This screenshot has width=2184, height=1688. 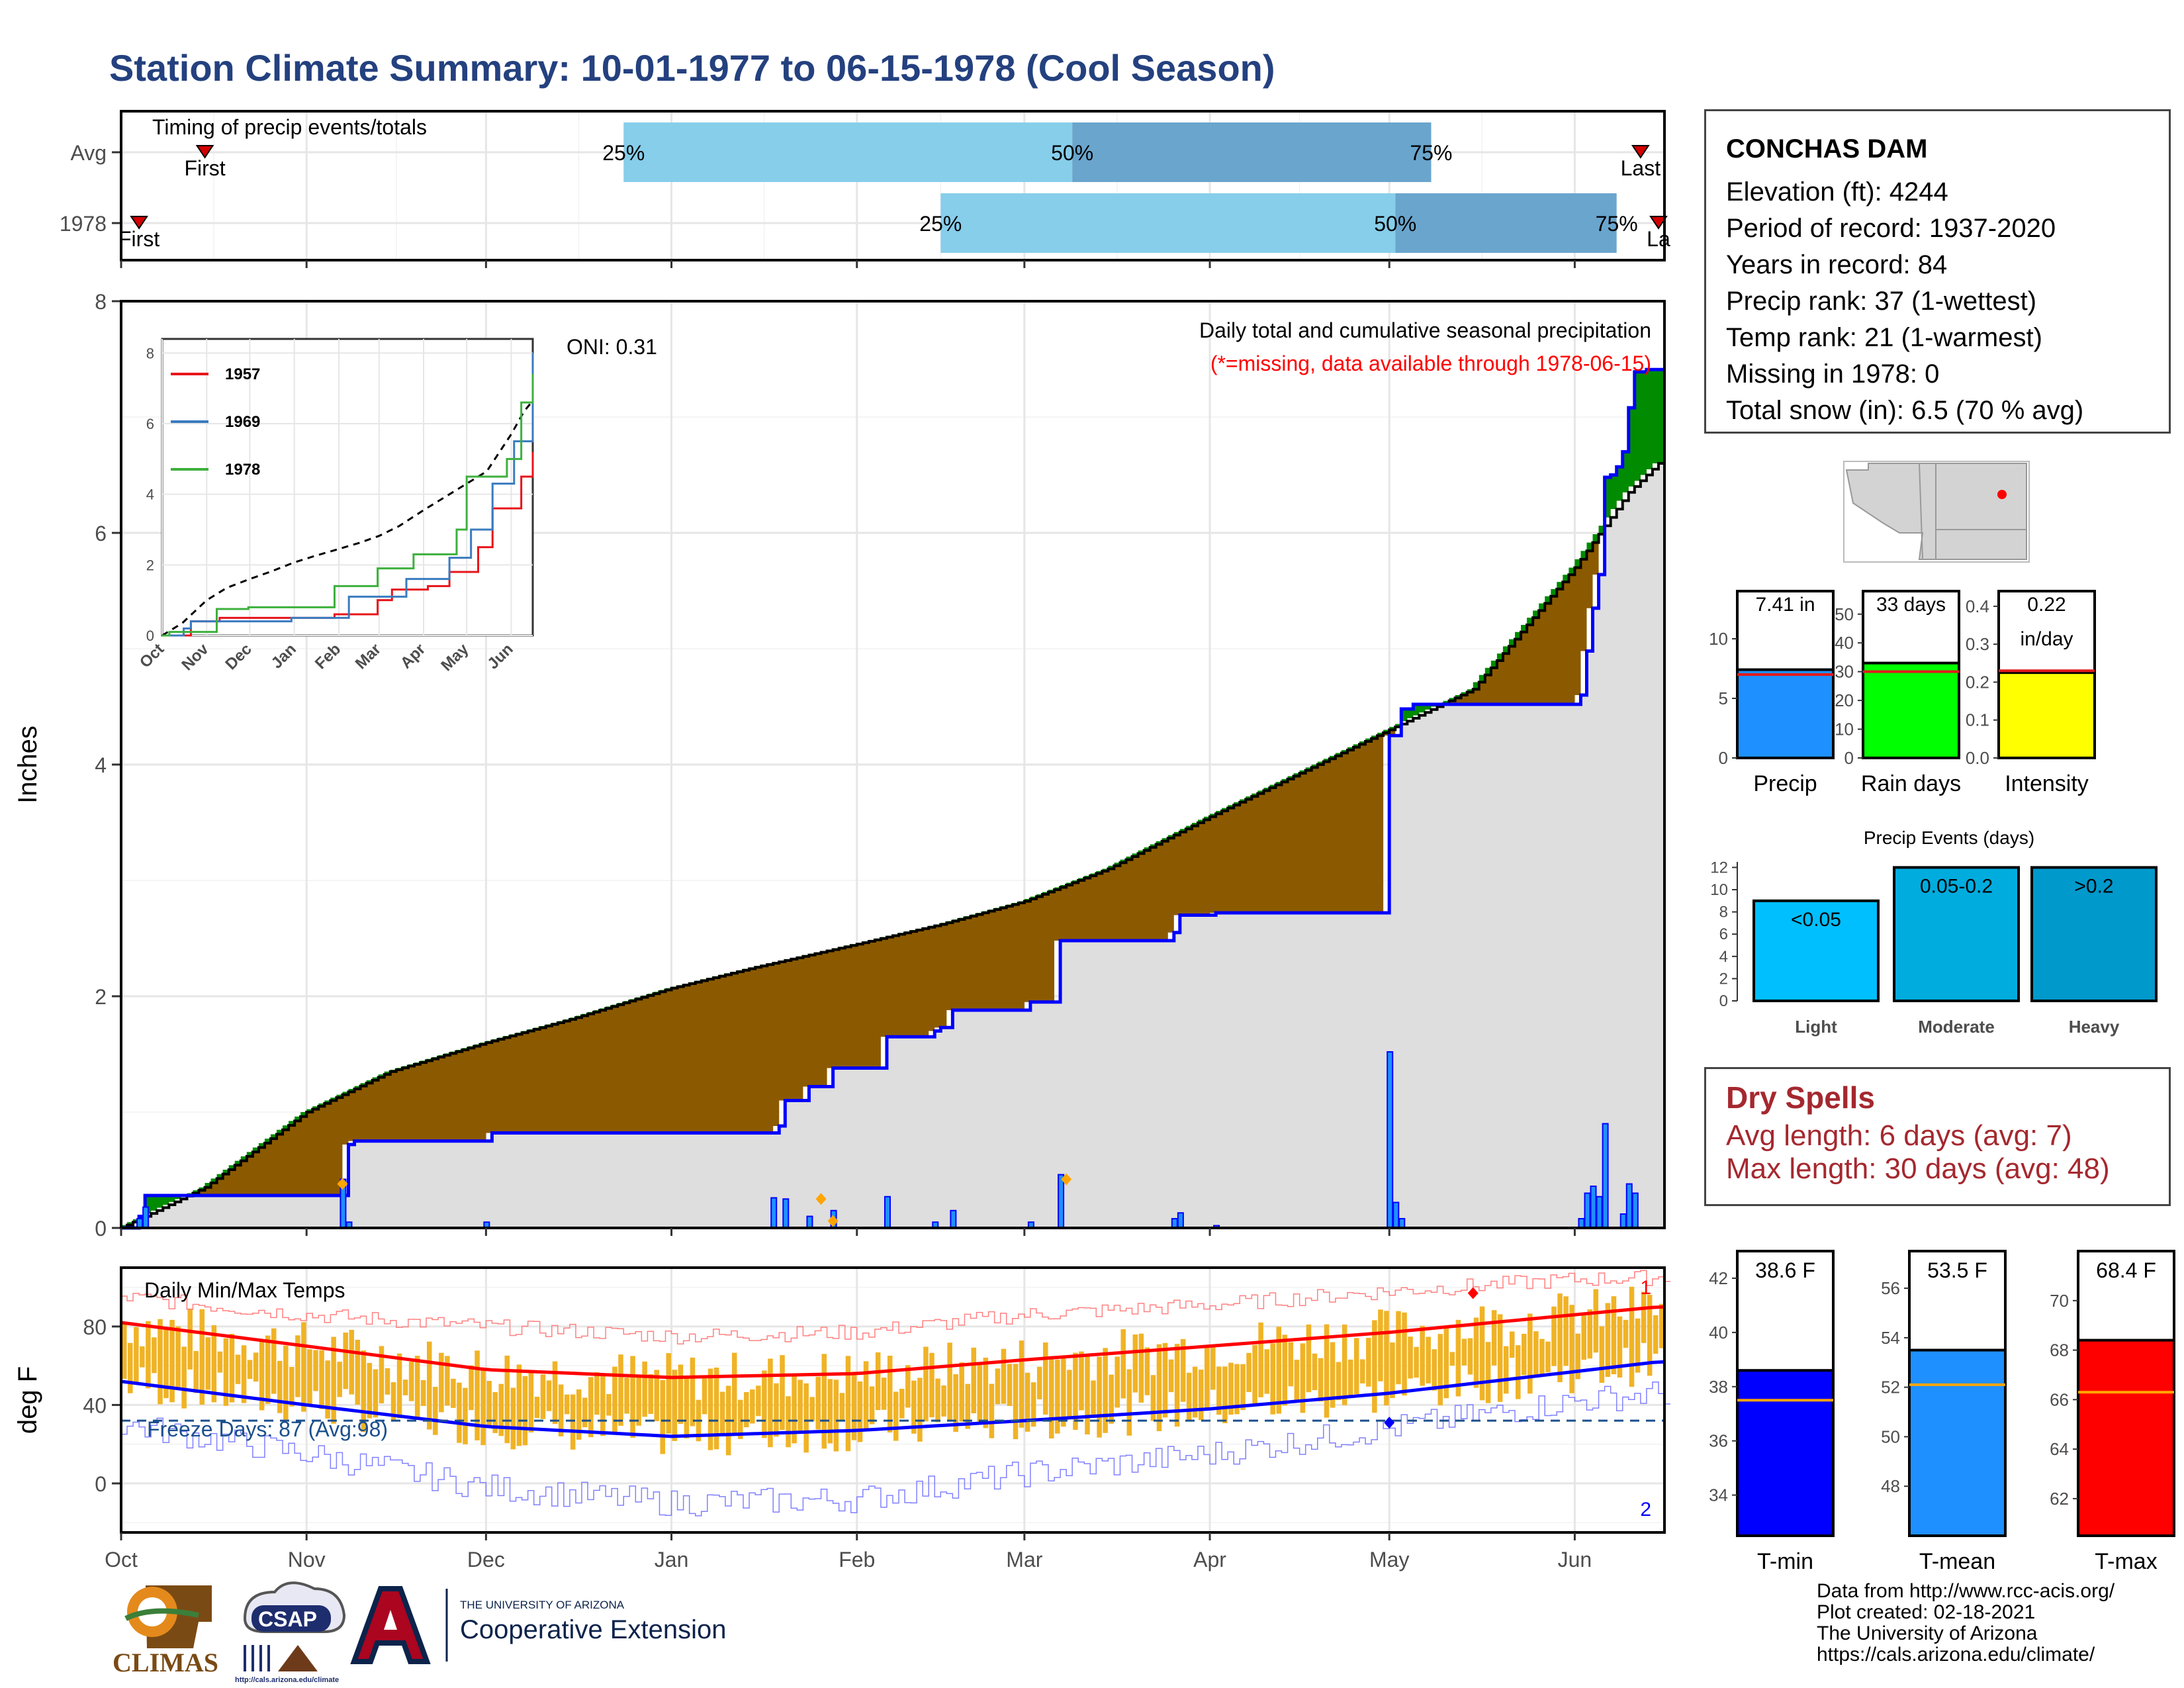 What do you see at coordinates (1800, 1097) in the screenshot?
I see `dry-spells-title: Dry Spells` at bounding box center [1800, 1097].